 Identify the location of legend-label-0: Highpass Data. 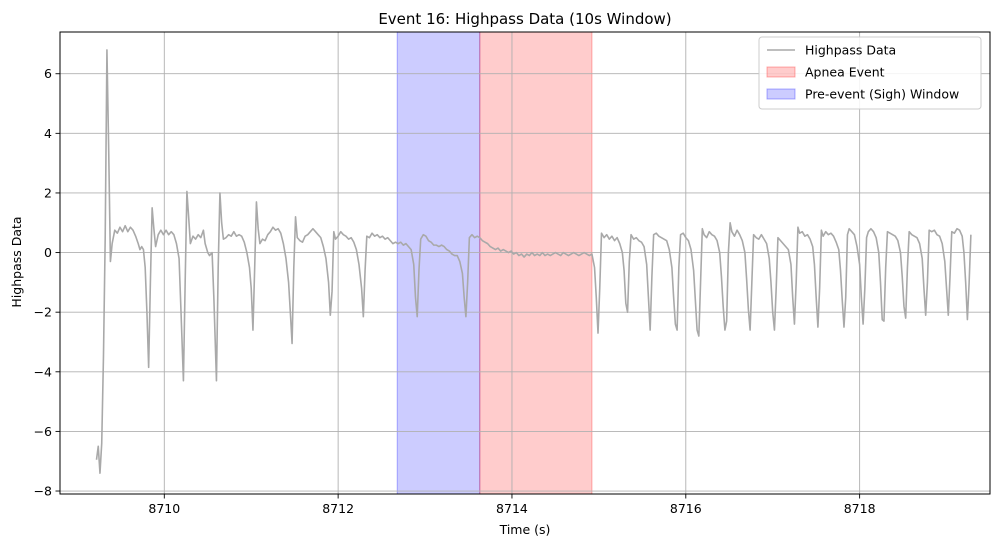
(850, 50).